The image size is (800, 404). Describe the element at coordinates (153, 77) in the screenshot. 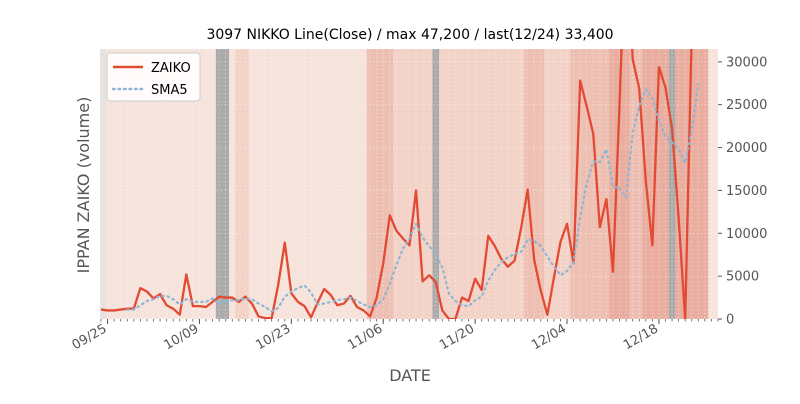

I see `legend: ZAIKO SMA5` at that location.